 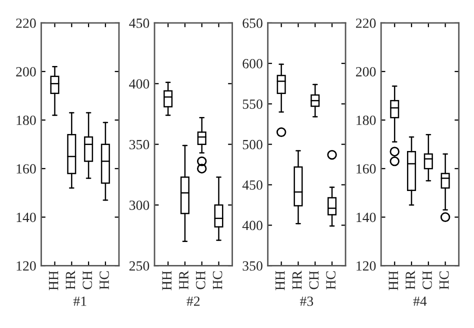 I want to click on x-axis-title: #3, so click(x=307, y=301).